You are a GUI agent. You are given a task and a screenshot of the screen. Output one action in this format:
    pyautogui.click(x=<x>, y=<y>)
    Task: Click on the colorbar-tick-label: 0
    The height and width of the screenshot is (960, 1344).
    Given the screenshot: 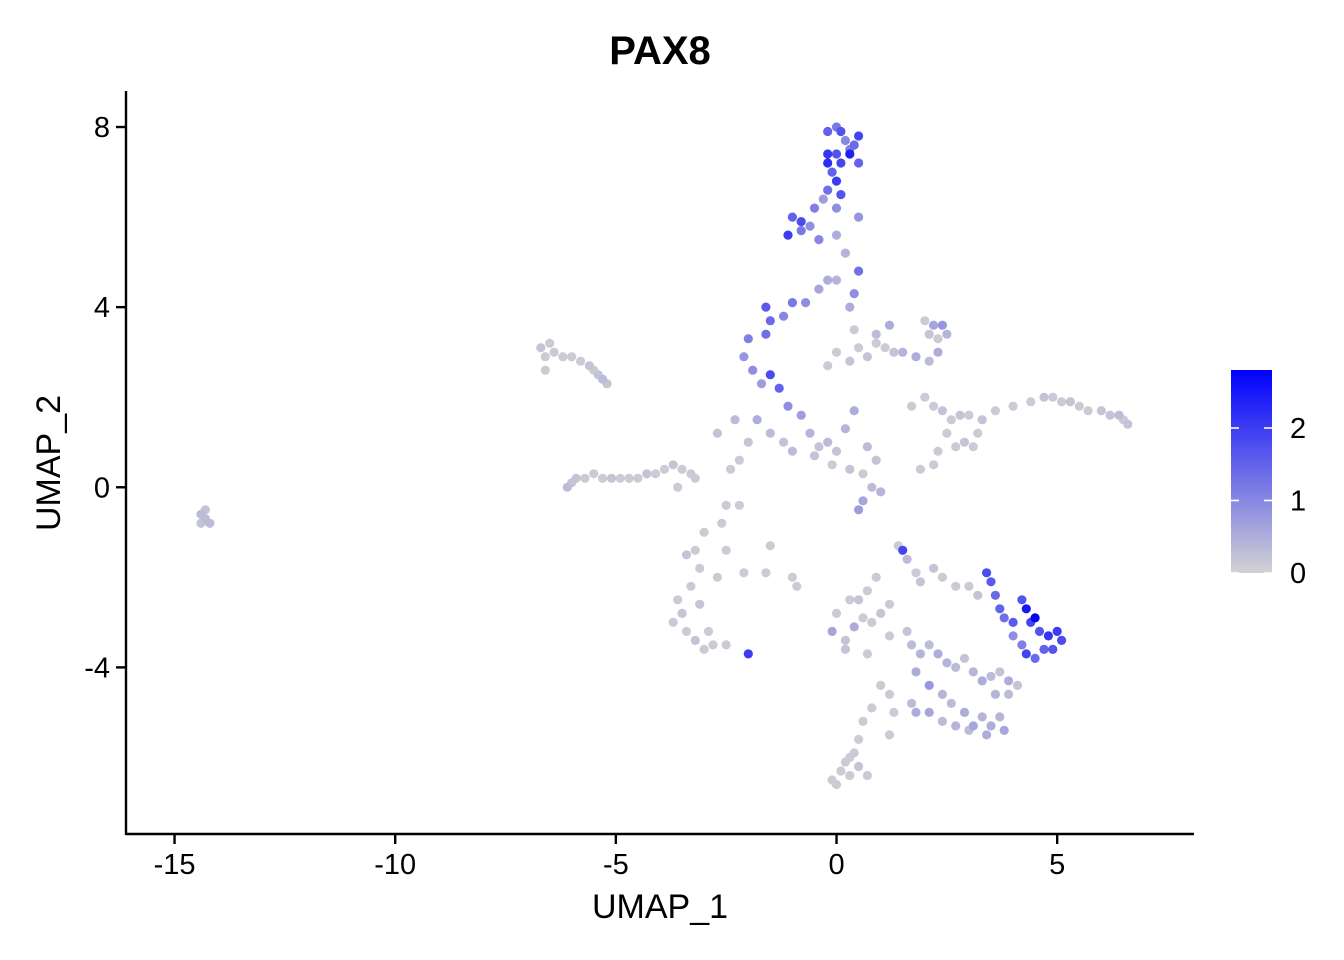 What is the action you would take?
    pyautogui.click(x=1298, y=574)
    